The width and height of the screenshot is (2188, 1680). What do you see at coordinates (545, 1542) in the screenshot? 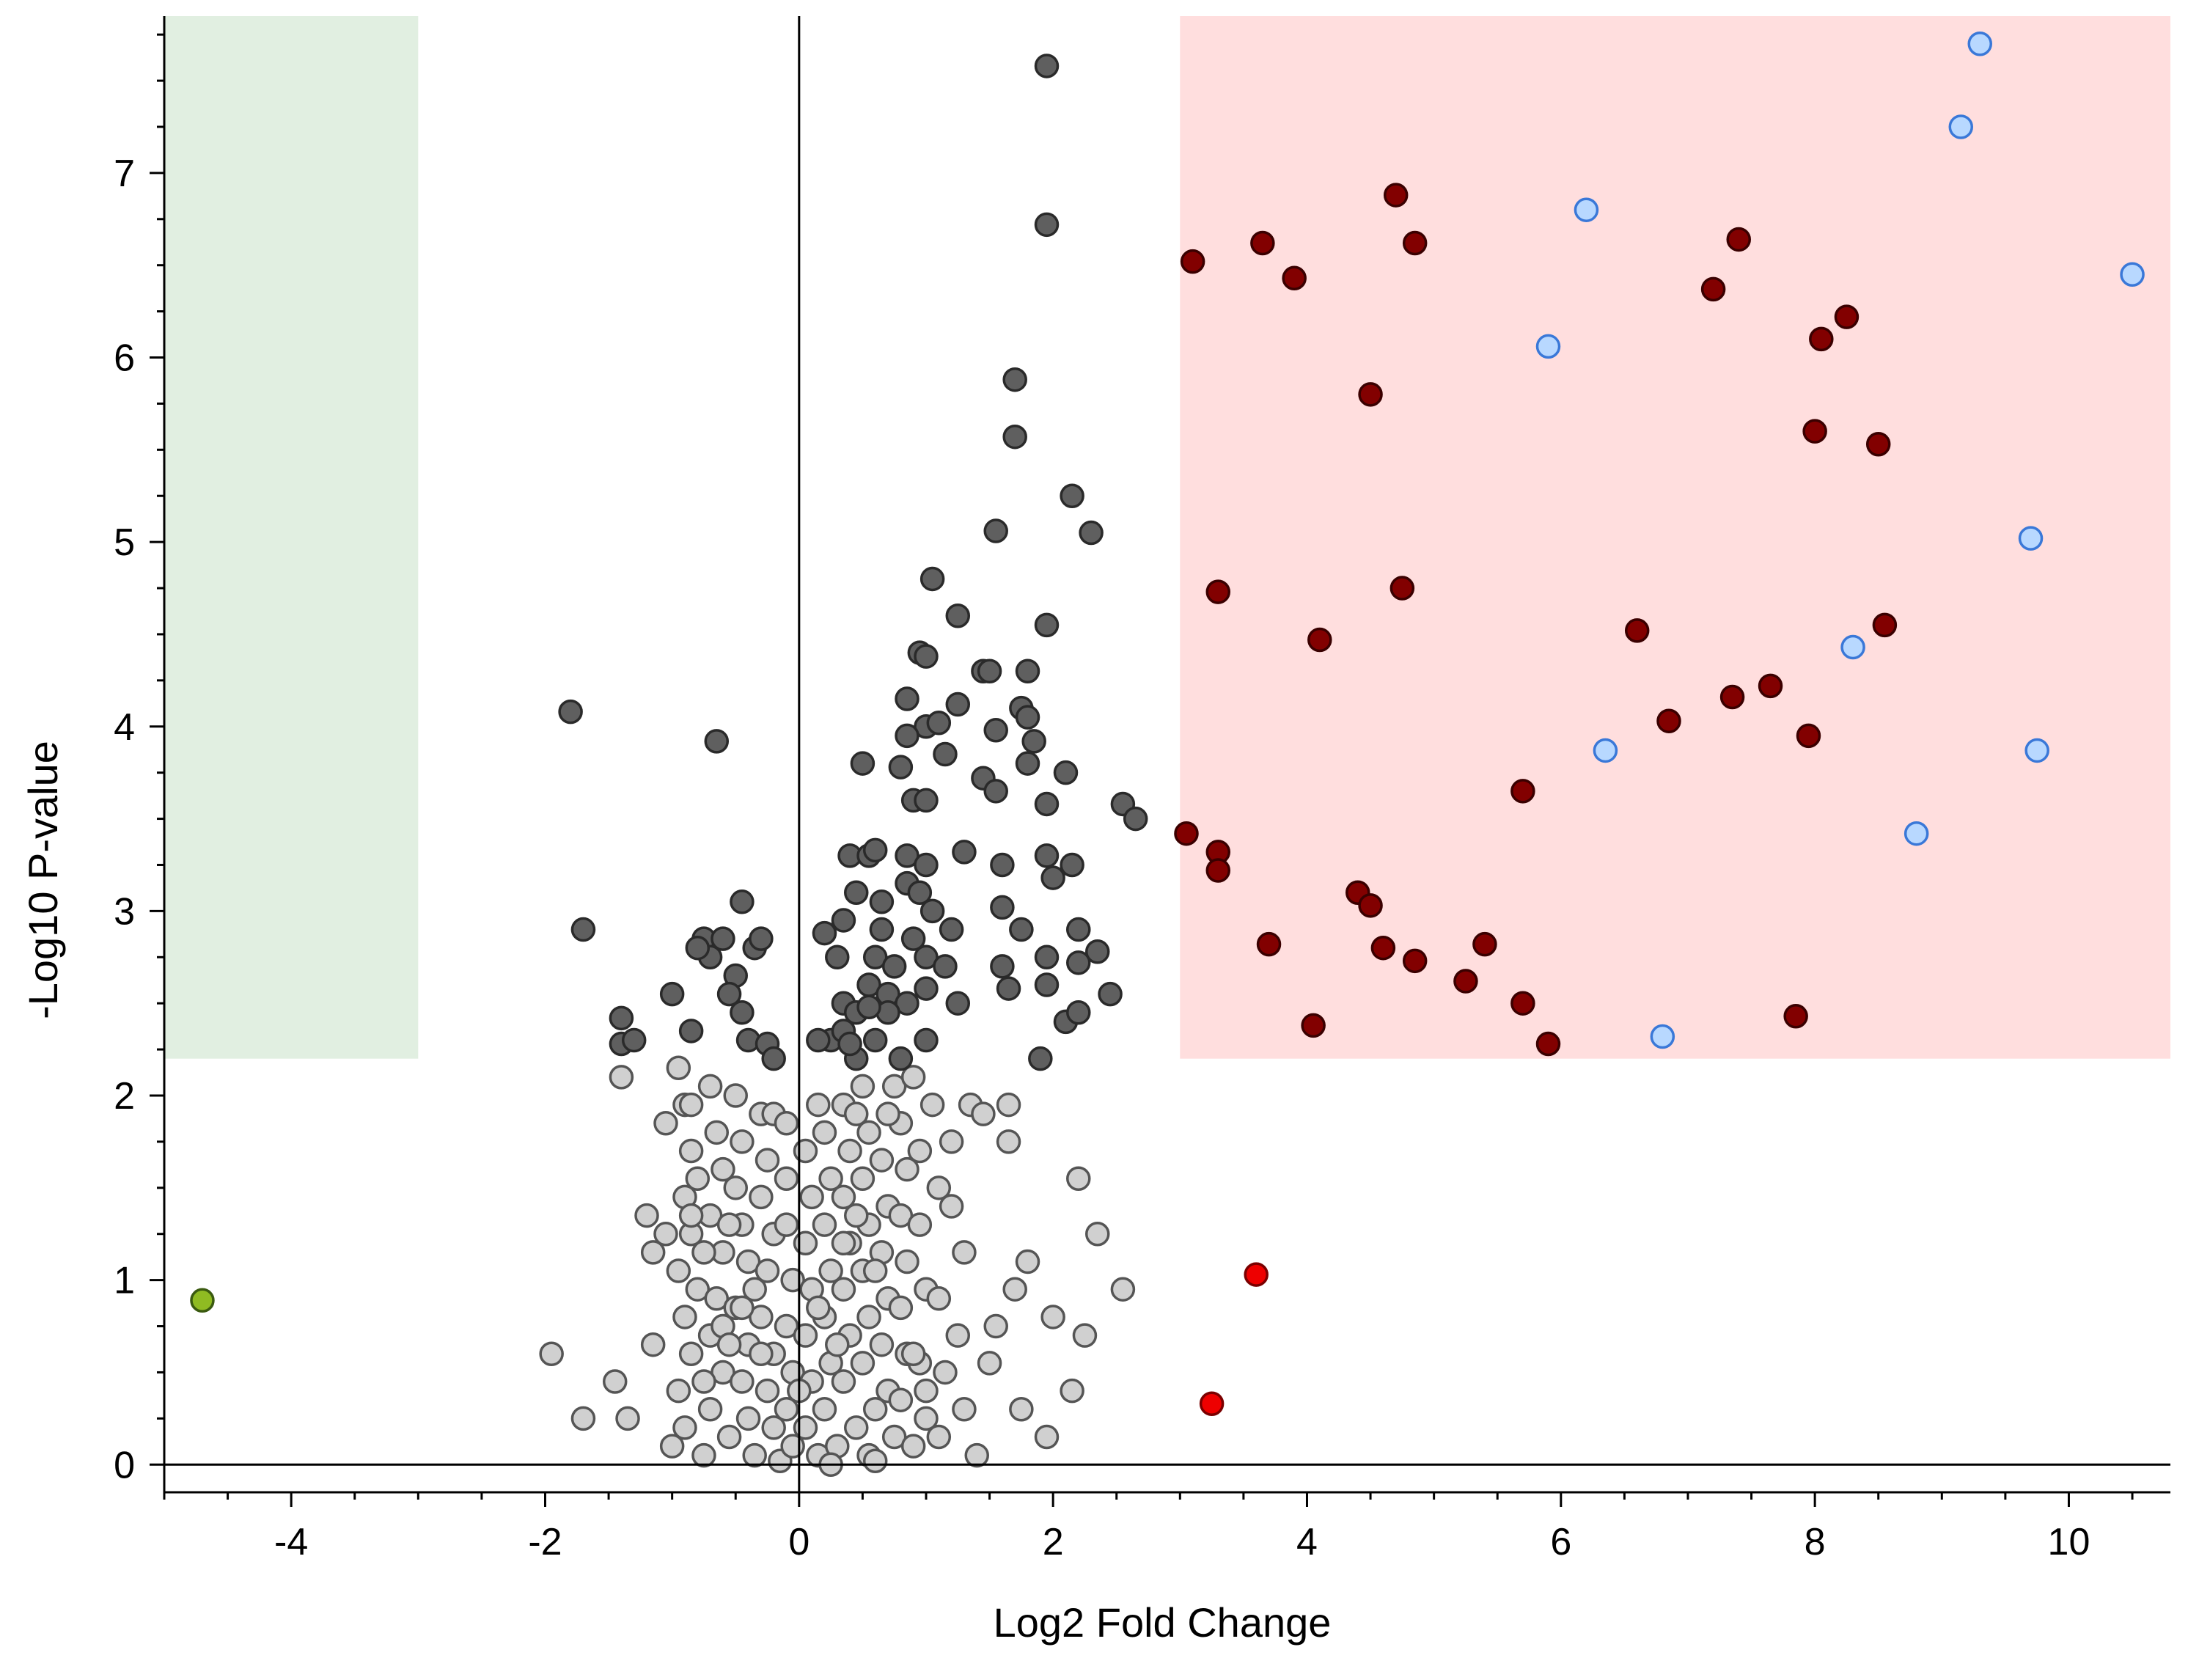
I see `x-tick-label: -2` at bounding box center [545, 1542].